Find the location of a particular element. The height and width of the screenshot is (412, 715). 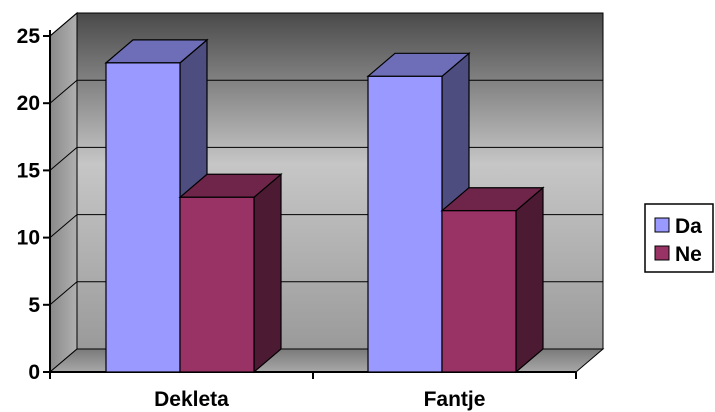

gridline is located at coordinates (326, 24).